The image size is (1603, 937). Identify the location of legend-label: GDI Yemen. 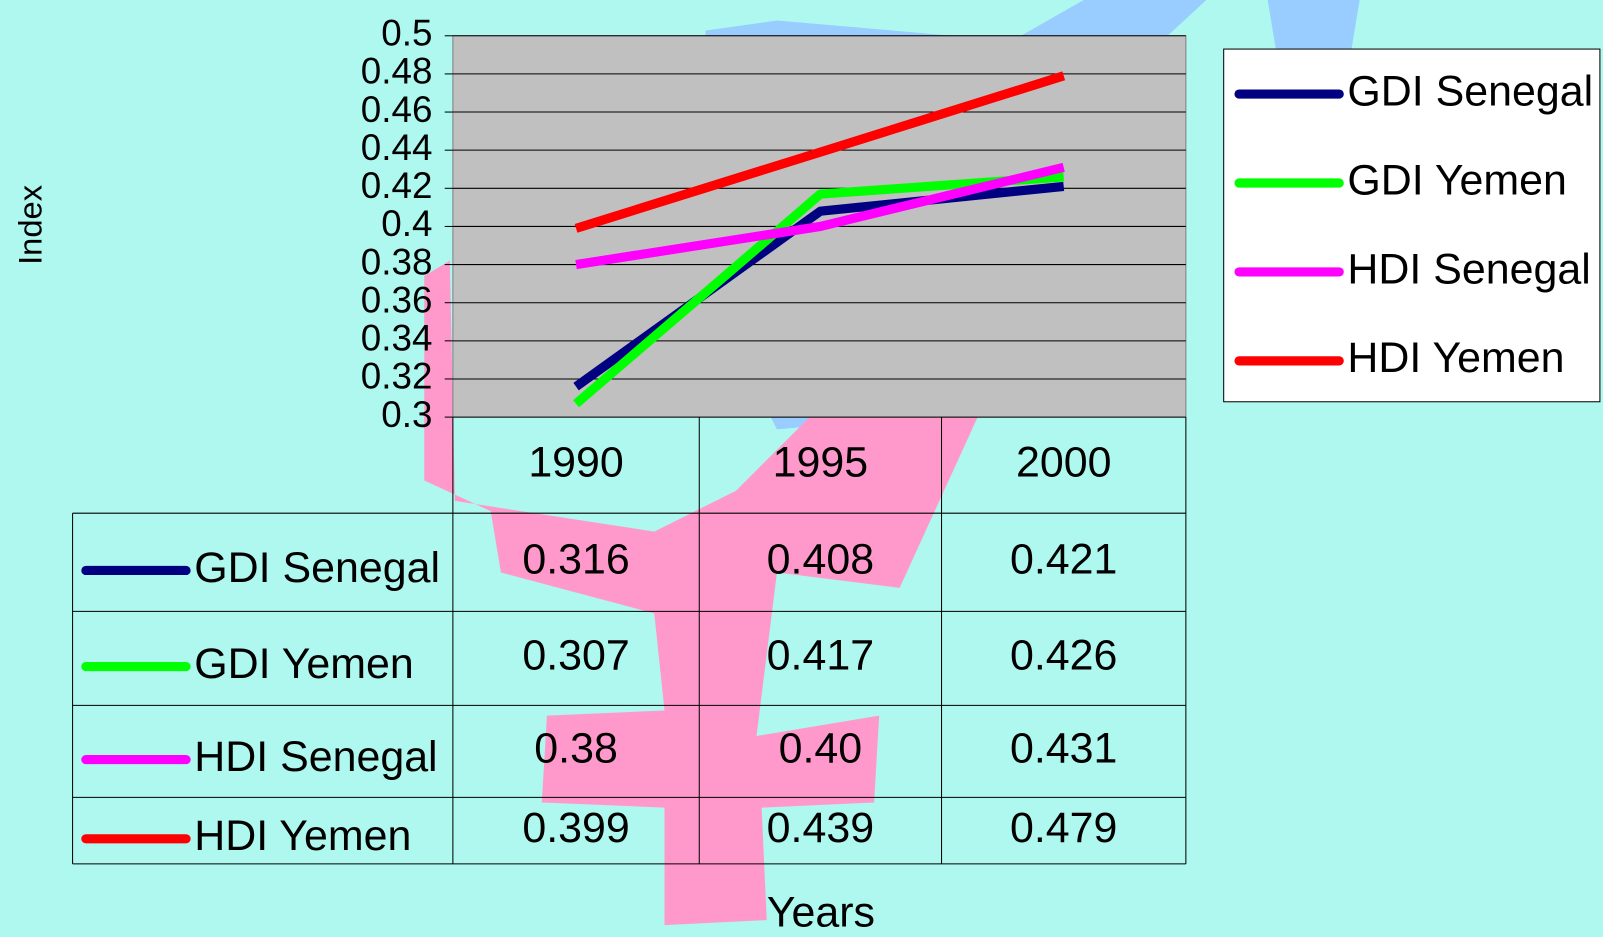
(1457, 180).